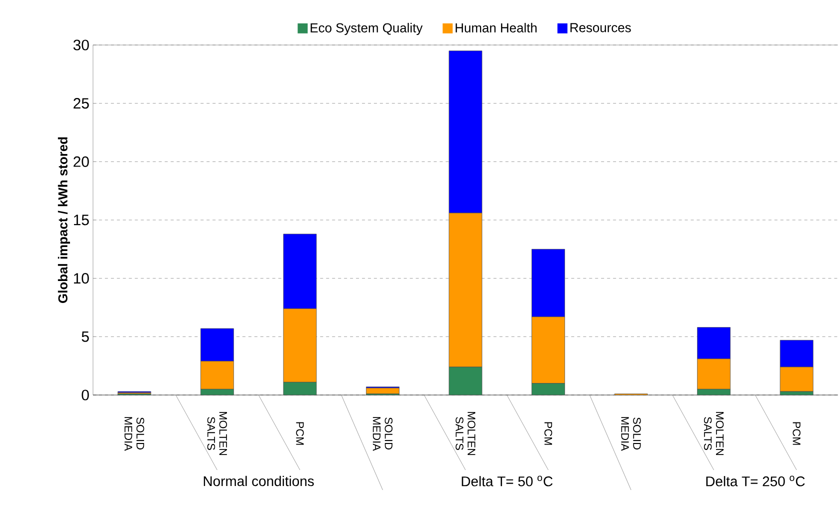 The image size is (840, 511). I want to click on text: Delta T= 50 $^{o}$C, so click(507, 481).